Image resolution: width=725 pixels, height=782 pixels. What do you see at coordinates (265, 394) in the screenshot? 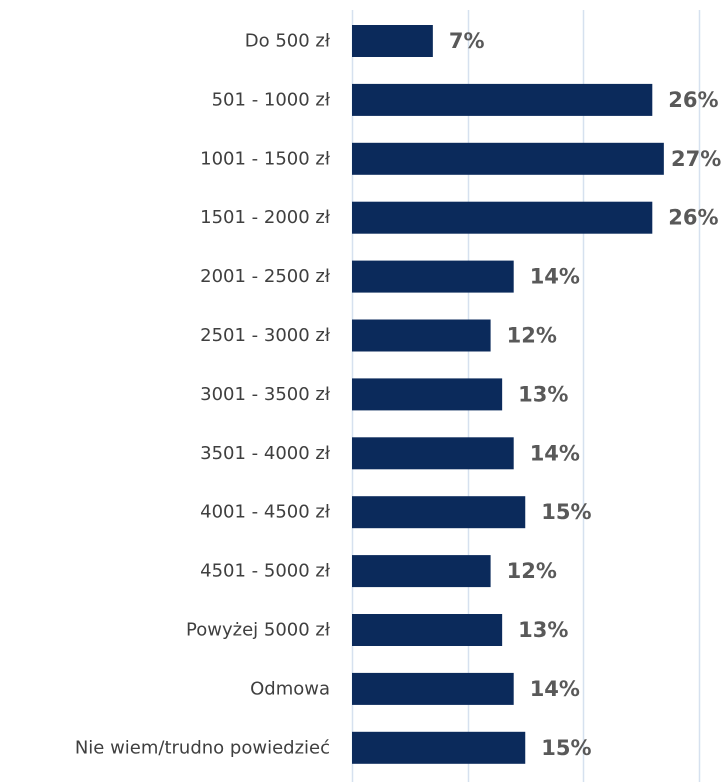
I see `category-label: 3001 - 3500 zł` at bounding box center [265, 394].